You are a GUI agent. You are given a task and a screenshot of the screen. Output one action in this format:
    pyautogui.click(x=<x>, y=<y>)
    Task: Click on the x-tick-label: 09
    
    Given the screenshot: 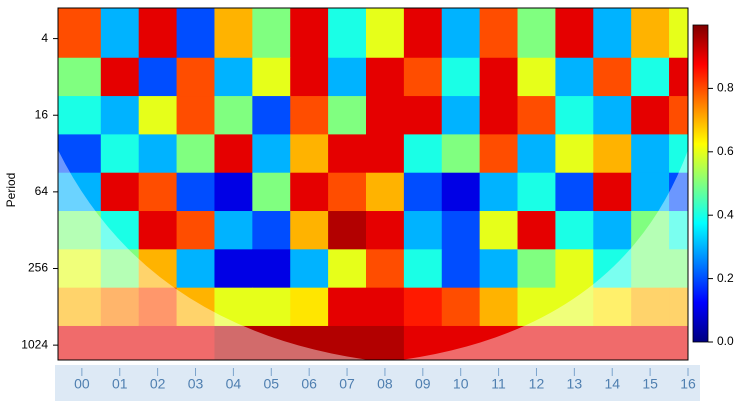 What is the action you would take?
    pyautogui.click(x=423, y=384)
    